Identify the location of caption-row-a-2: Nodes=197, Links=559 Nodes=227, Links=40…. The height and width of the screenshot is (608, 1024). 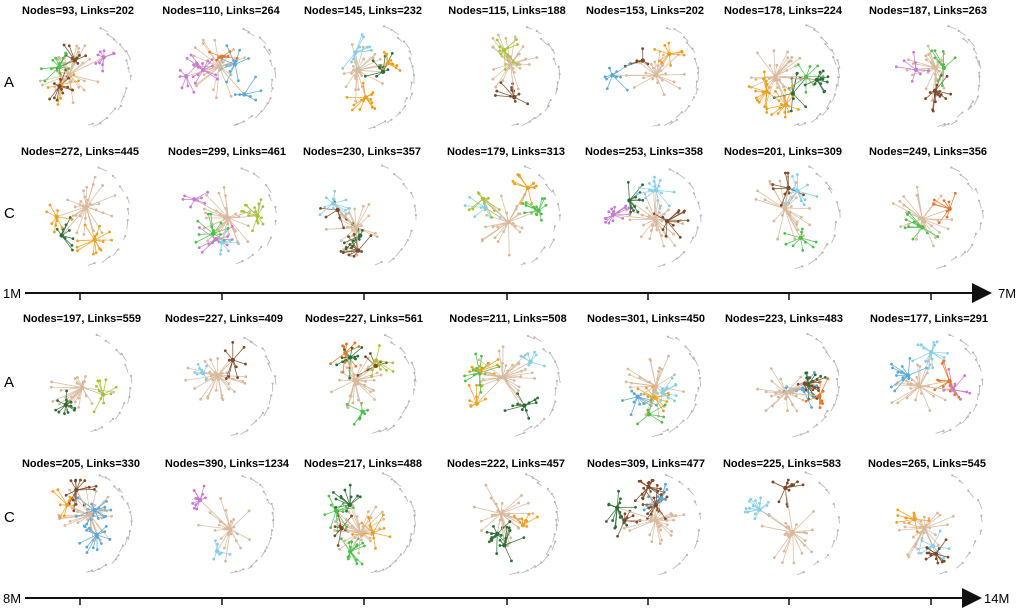
(505, 319).